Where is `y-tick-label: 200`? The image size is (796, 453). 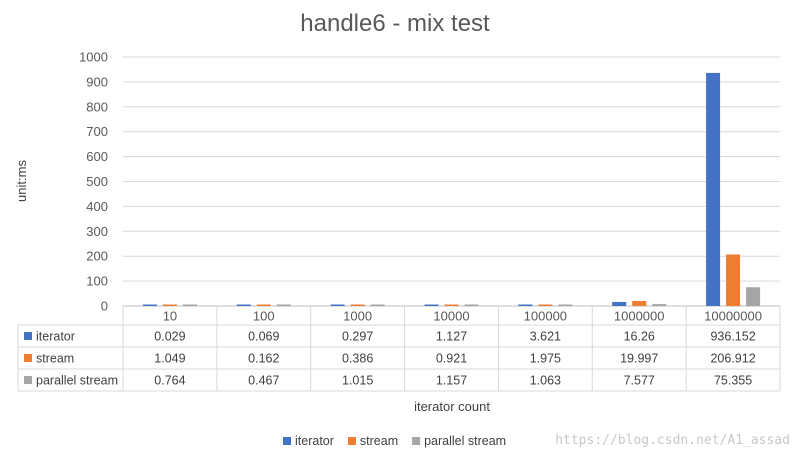
y-tick-label: 200 is located at coordinates (97, 256).